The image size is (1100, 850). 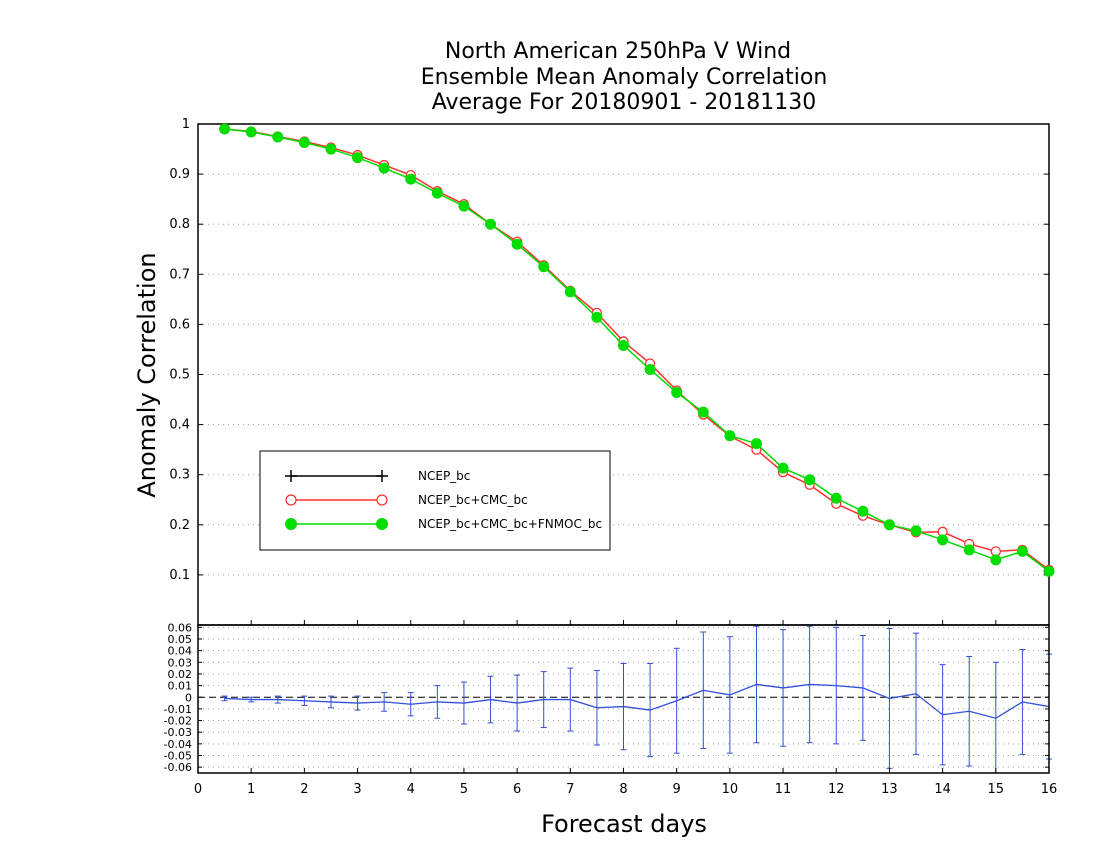 I want to click on x-tick-label: 13, so click(x=889, y=789).